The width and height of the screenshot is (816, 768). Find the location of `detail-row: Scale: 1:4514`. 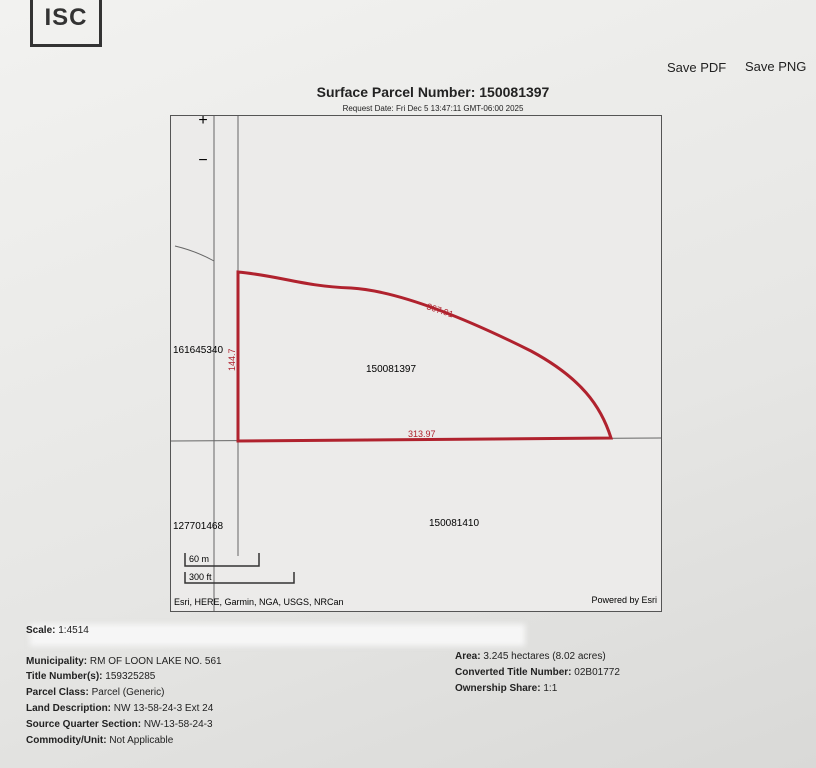

detail-row: Scale: 1:4514 is located at coordinates (57, 630).